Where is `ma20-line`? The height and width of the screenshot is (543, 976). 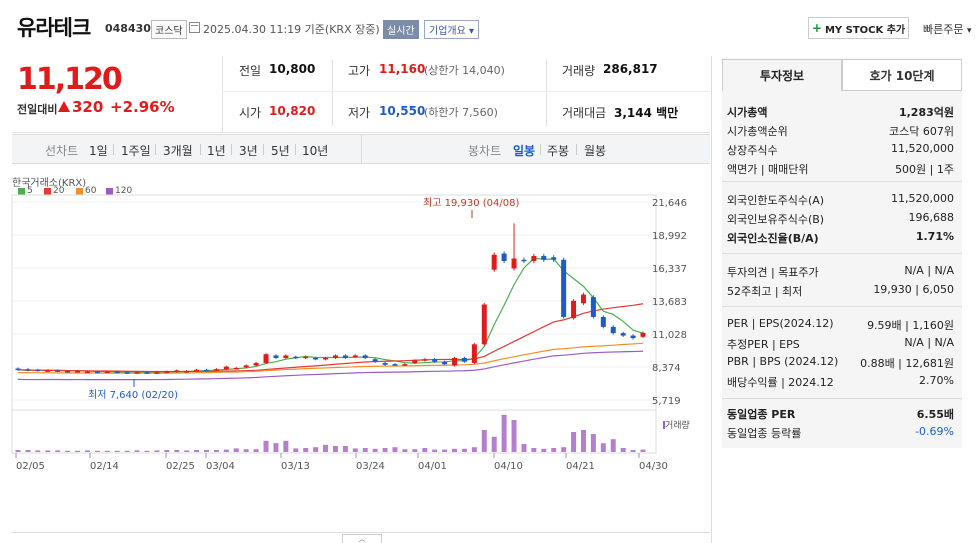 ma20-line is located at coordinates (330, 338).